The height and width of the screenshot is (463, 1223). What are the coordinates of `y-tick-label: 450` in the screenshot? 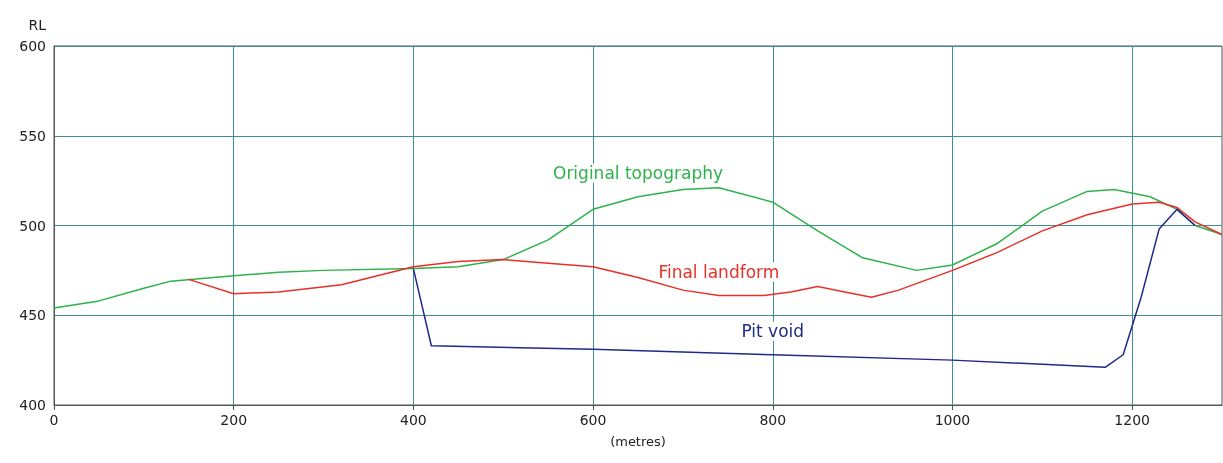 It's located at (32, 315).